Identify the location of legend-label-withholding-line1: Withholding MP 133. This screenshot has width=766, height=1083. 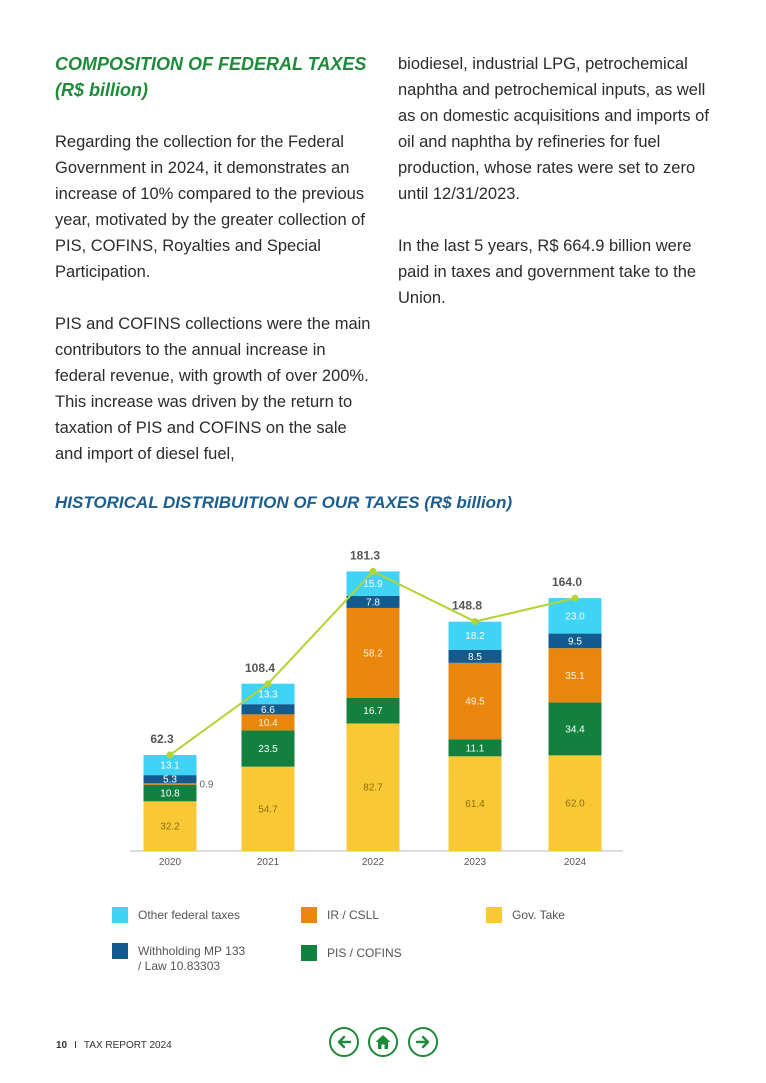
(192, 951).